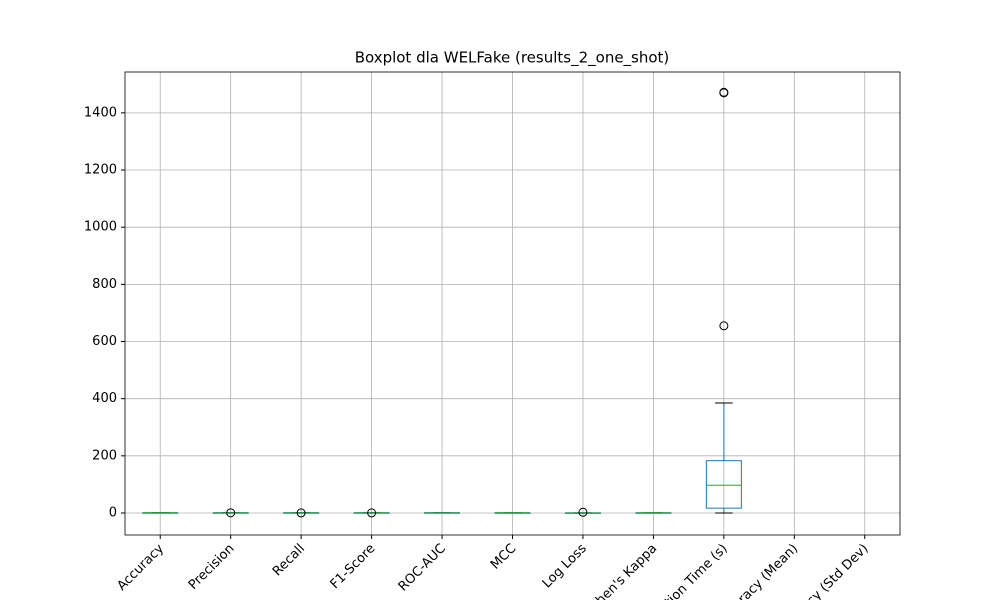  Describe the element at coordinates (100, 112) in the screenshot. I see `y-tick-label: 1400` at that location.